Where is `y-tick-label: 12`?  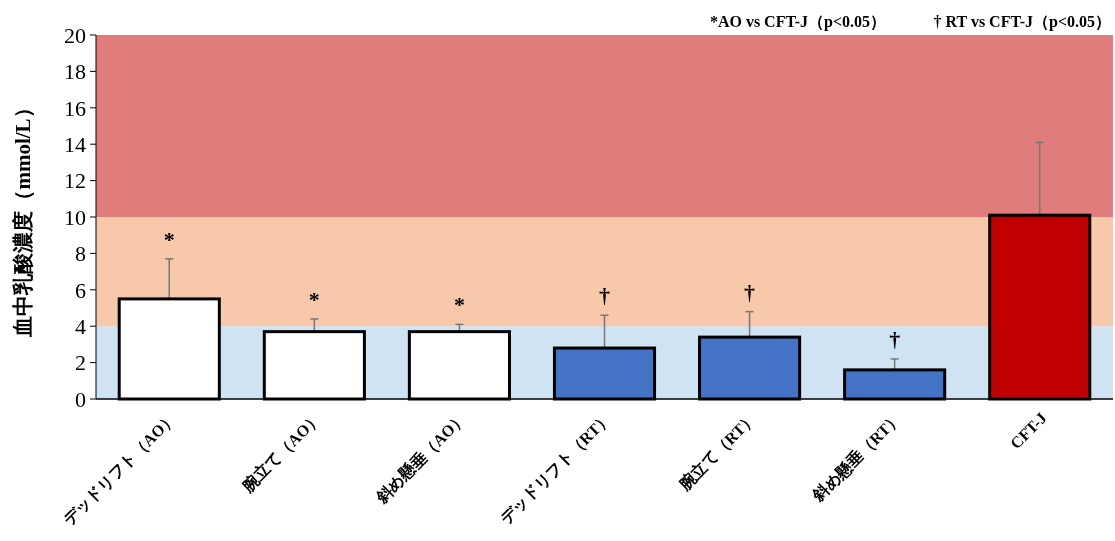
y-tick-label: 12 is located at coordinates (75, 181).